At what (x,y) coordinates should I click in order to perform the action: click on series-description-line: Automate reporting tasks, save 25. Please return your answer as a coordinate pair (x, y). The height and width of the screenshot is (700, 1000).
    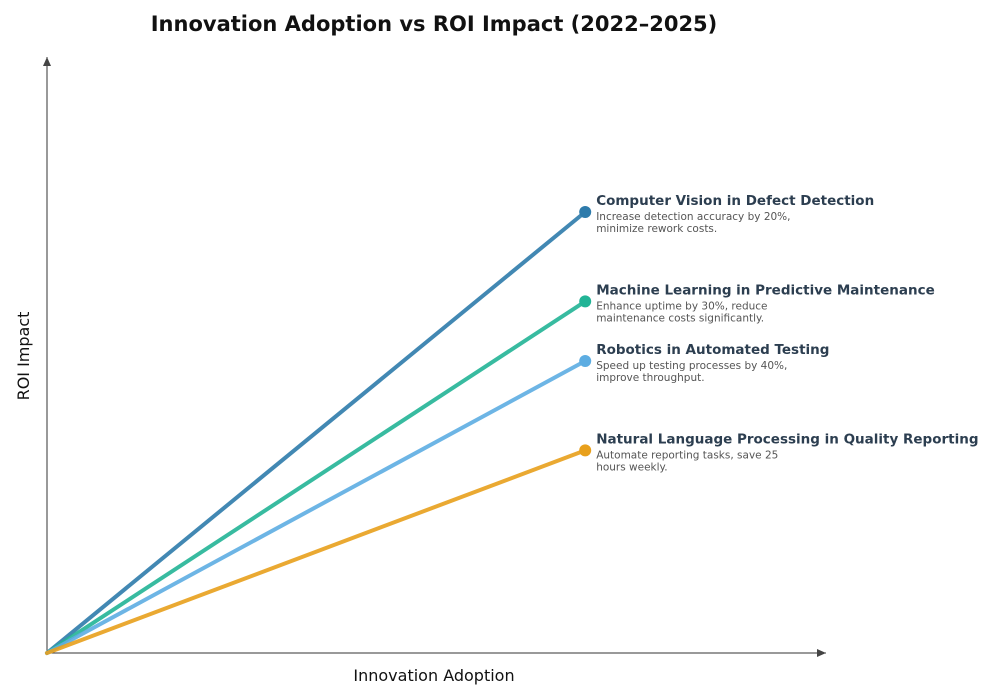
    Looking at the image, I should click on (687, 455).